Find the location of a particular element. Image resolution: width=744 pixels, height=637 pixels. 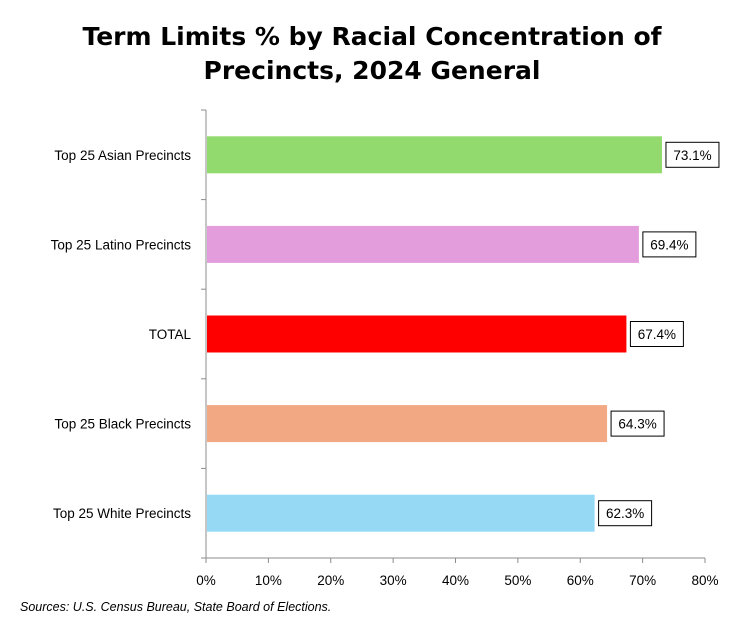

chart-title-line-1: Term Limits % by Racial Concentration of is located at coordinates (372, 36).